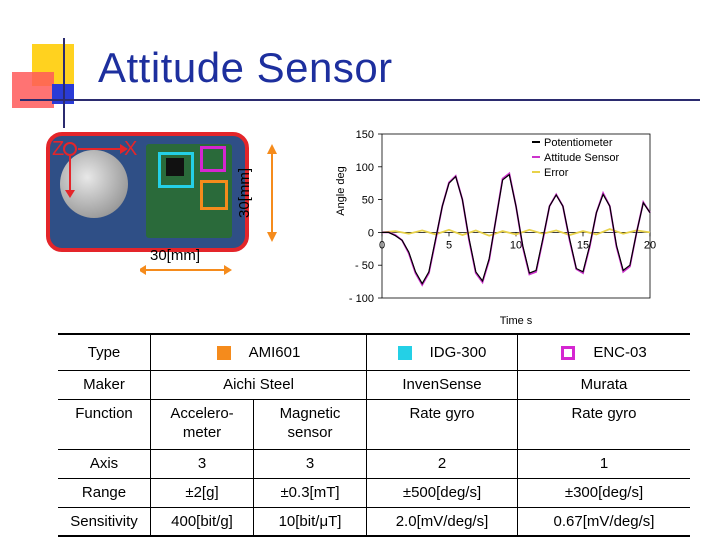 The image size is (718, 539). What do you see at coordinates (202, 521) in the screenshot?
I see `table-cell: 400[bit/g]` at bounding box center [202, 521].